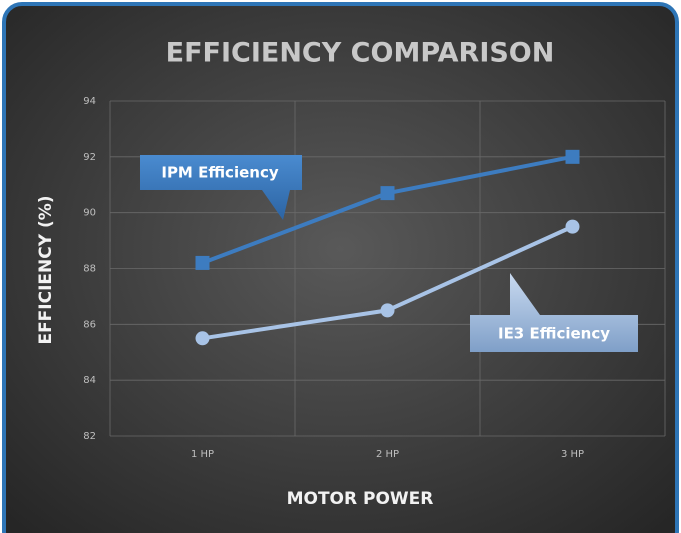 This screenshot has width=681, height=533. What do you see at coordinates (219, 173) in the screenshot?
I see `callout-label: IPM Efficiency` at bounding box center [219, 173].